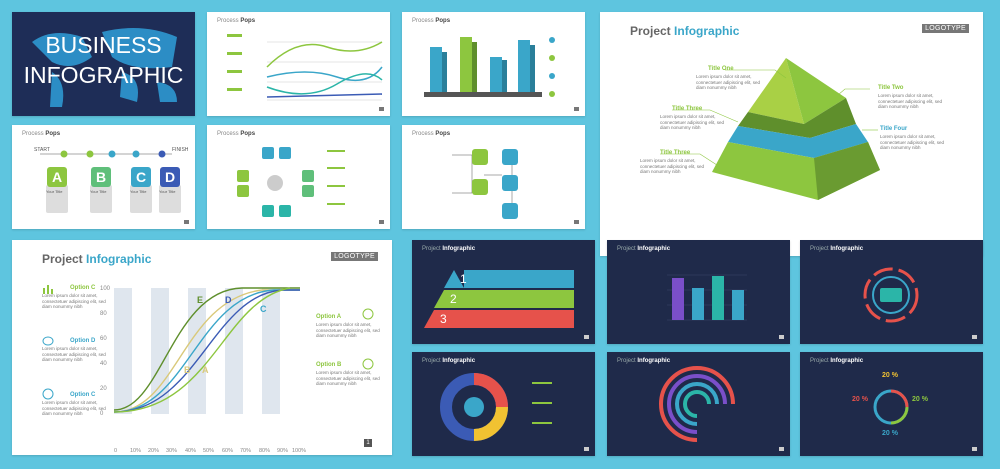  What do you see at coordinates (329, 317) in the screenshot?
I see `right-option-a-title: Option A` at bounding box center [329, 317].